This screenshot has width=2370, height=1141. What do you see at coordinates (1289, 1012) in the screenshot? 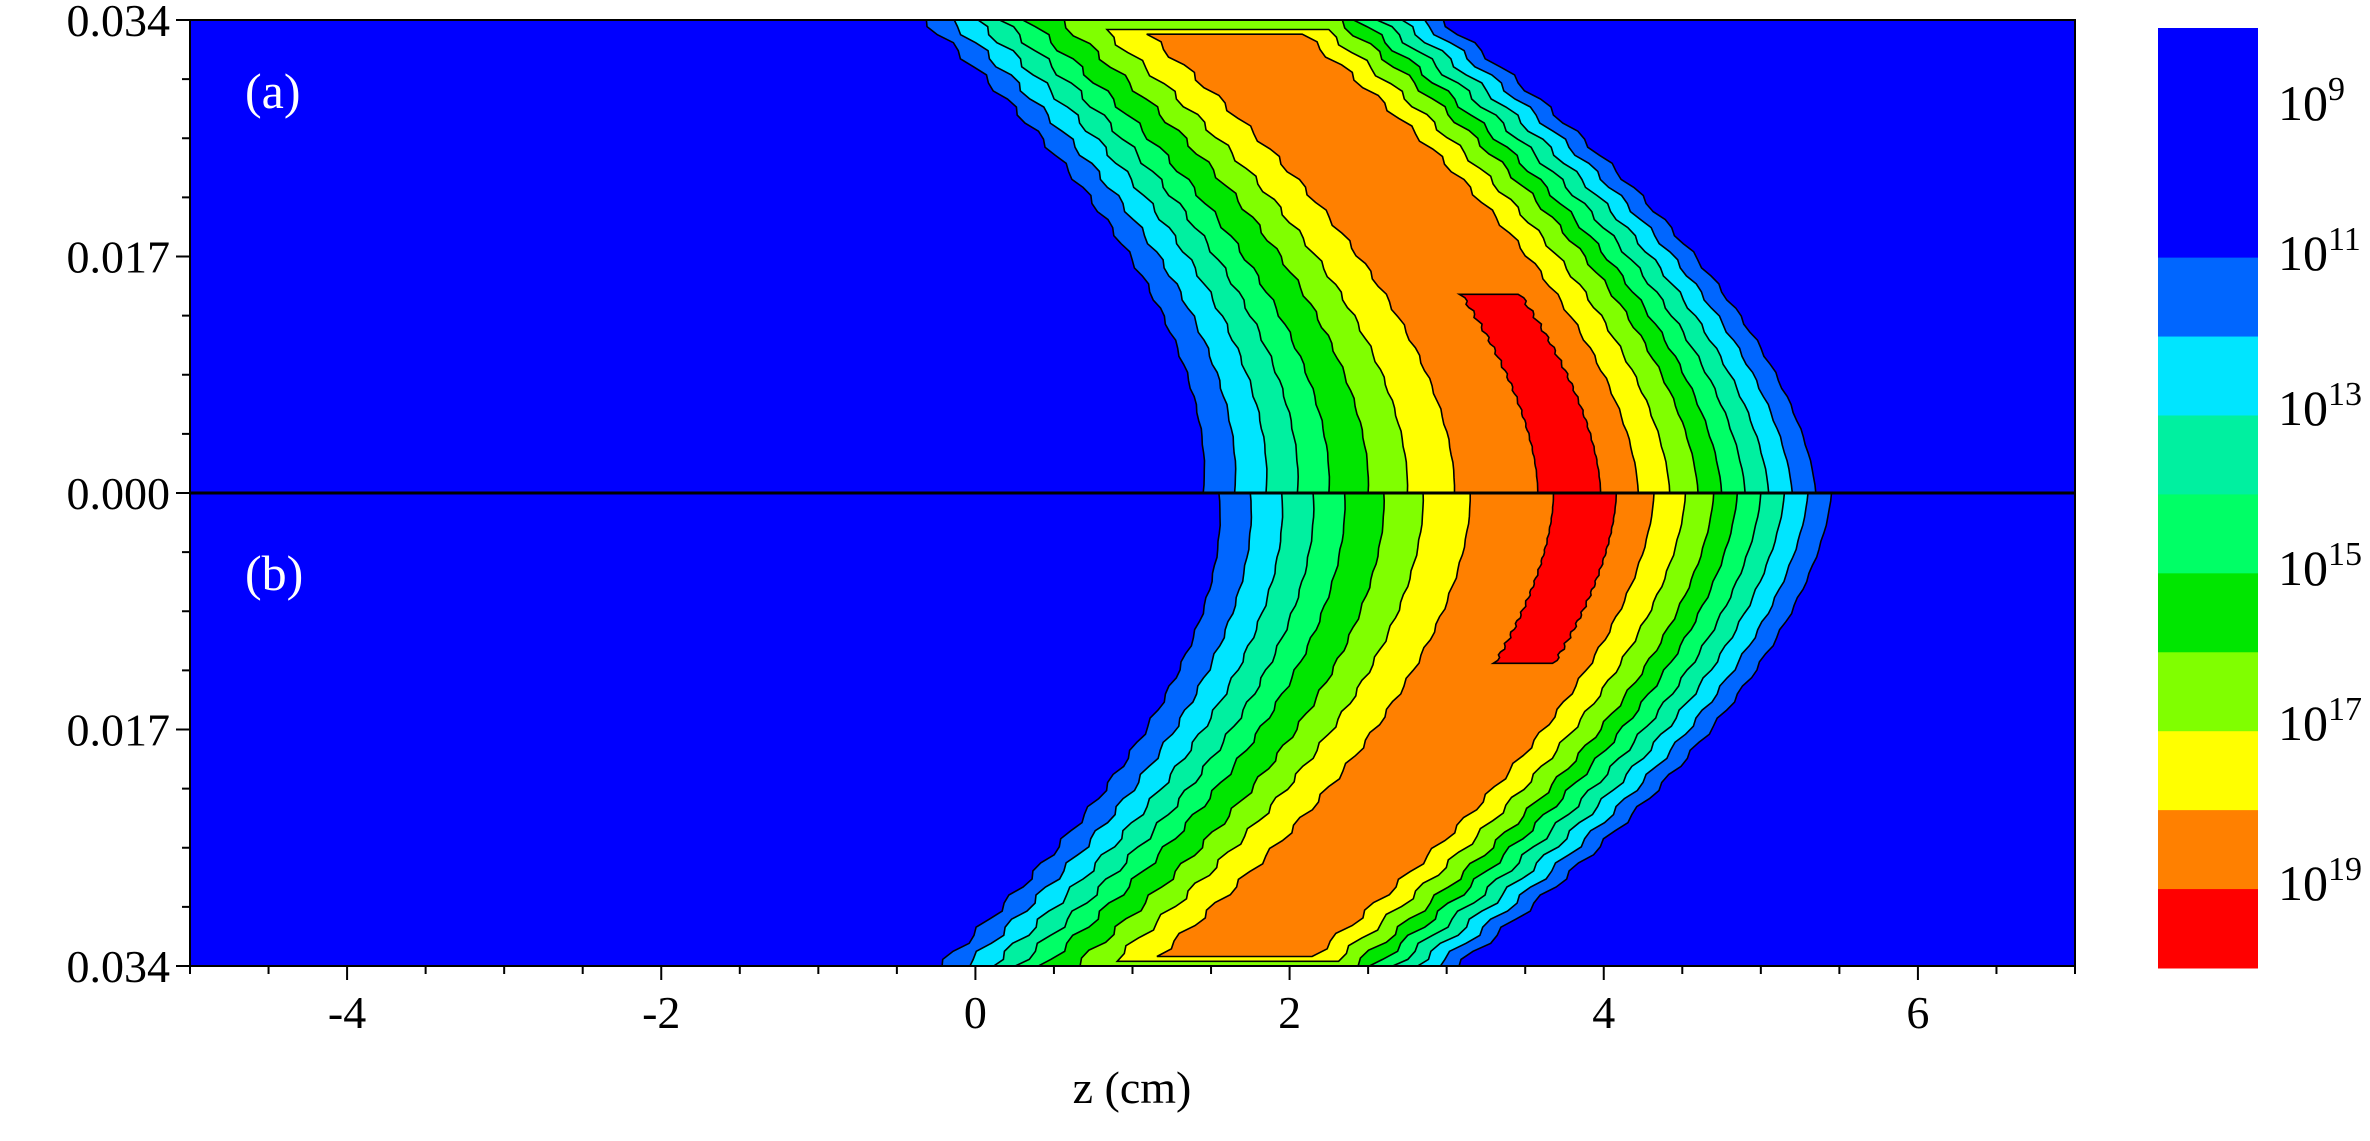
I see `x-tick-label: 2` at bounding box center [1289, 1012].